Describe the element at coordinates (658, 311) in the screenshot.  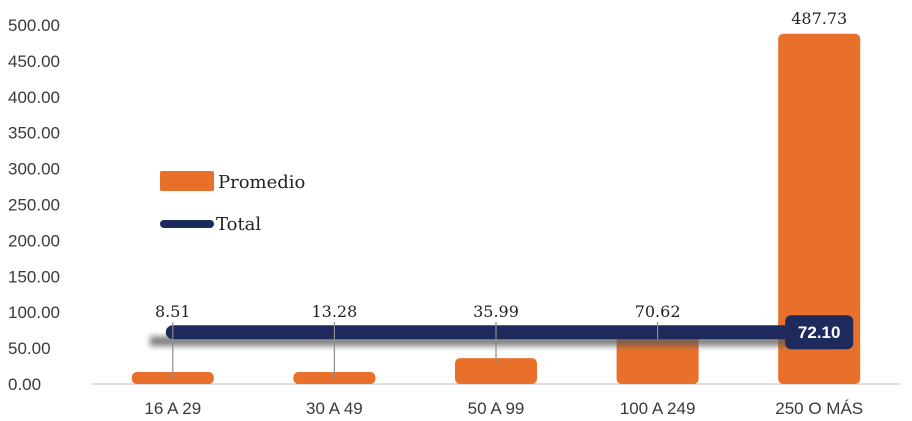
I see `data-label: 70.62` at that location.